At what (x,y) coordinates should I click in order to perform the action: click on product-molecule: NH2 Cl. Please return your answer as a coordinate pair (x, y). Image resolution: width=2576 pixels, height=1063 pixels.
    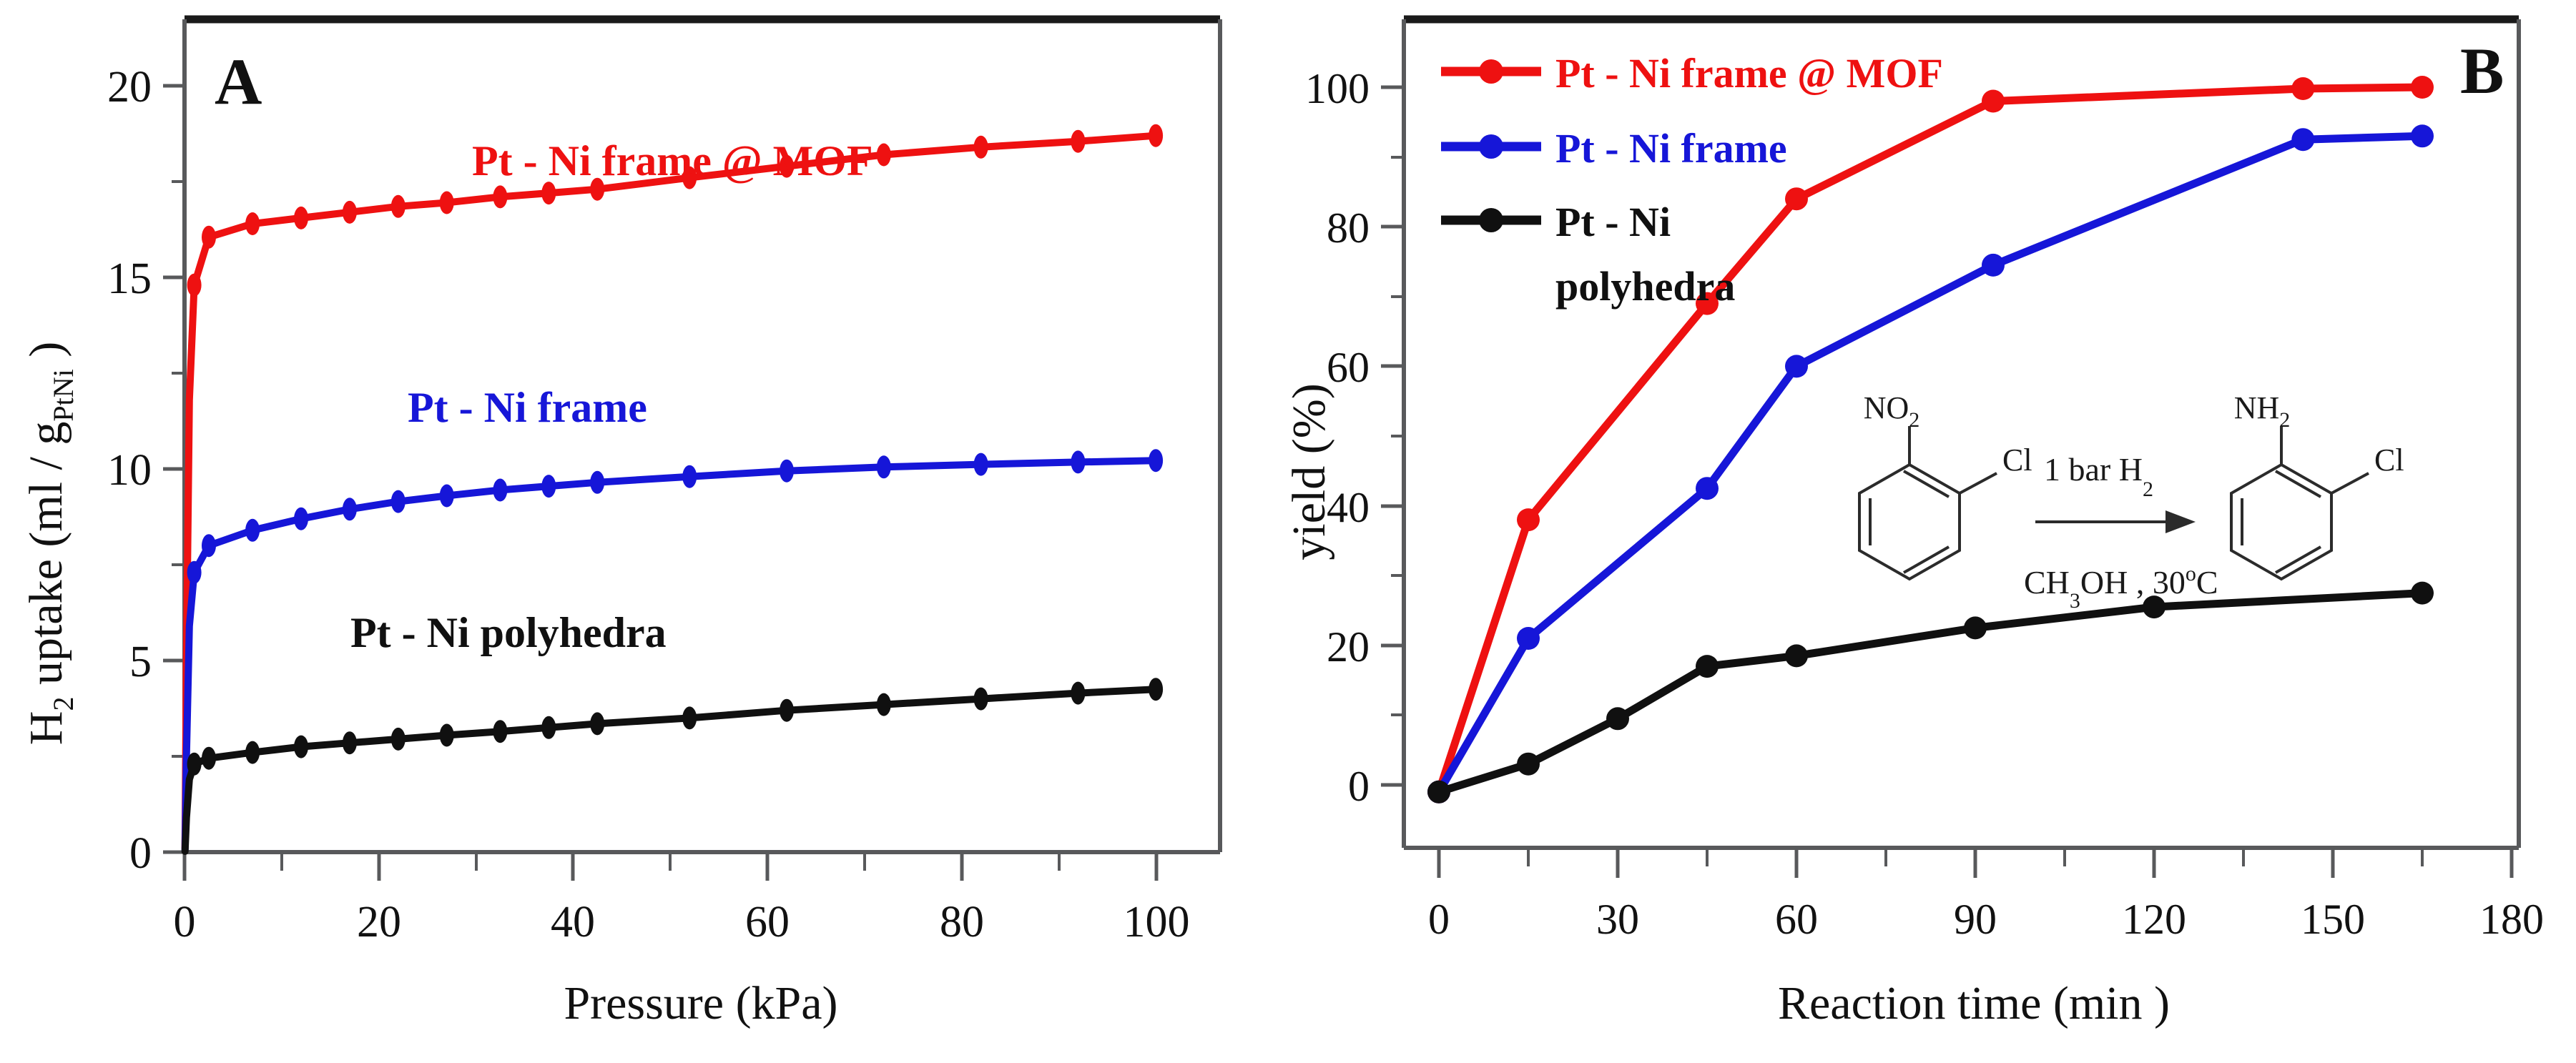
    Looking at the image, I should click on (2317, 485).